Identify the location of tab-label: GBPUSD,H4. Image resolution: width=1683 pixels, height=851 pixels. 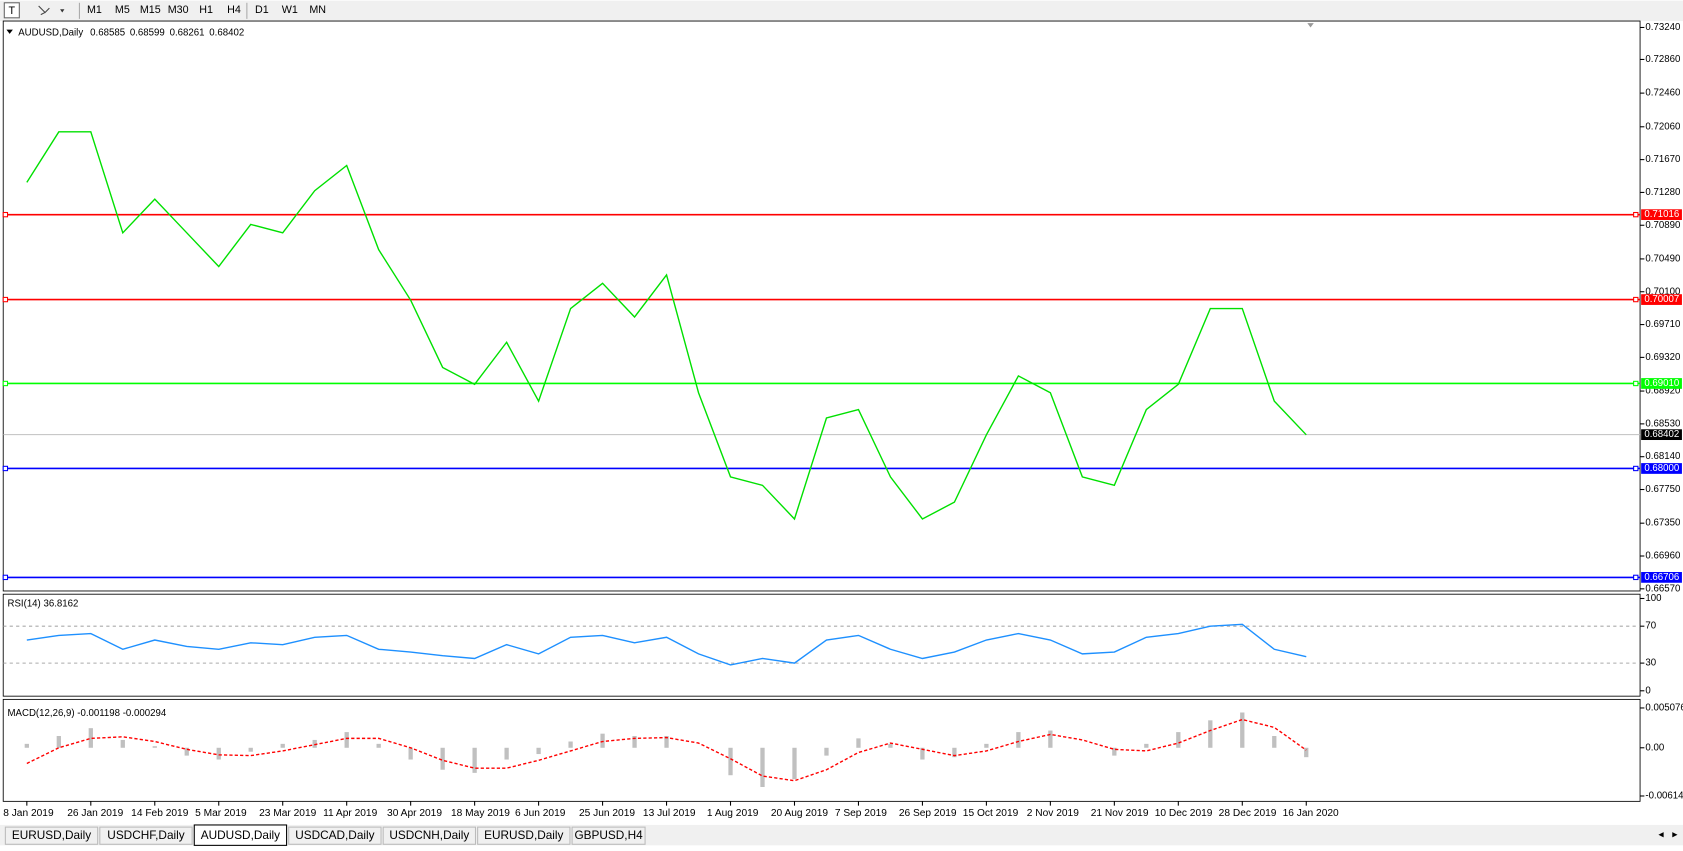
(608, 835).